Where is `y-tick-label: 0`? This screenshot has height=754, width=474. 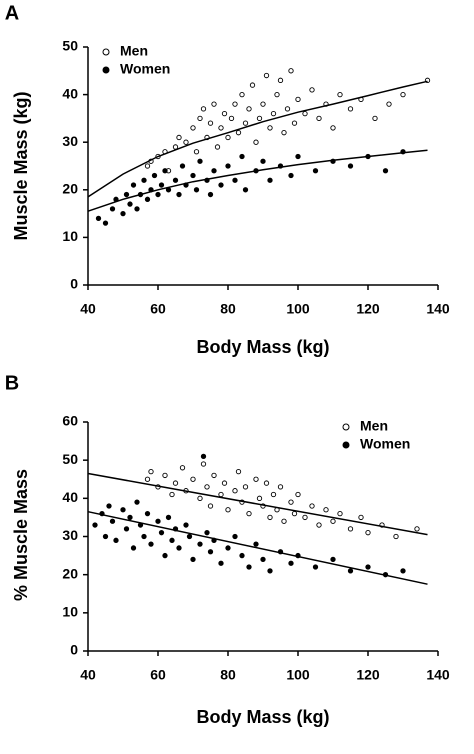 y-tick-label: 0 is located at coordinates (74, 650).